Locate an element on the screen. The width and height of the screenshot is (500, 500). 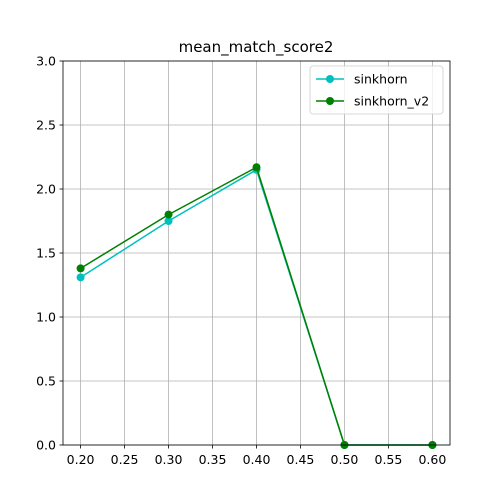
x-tick-label: 0.35 is located at coordinates (213, 459).